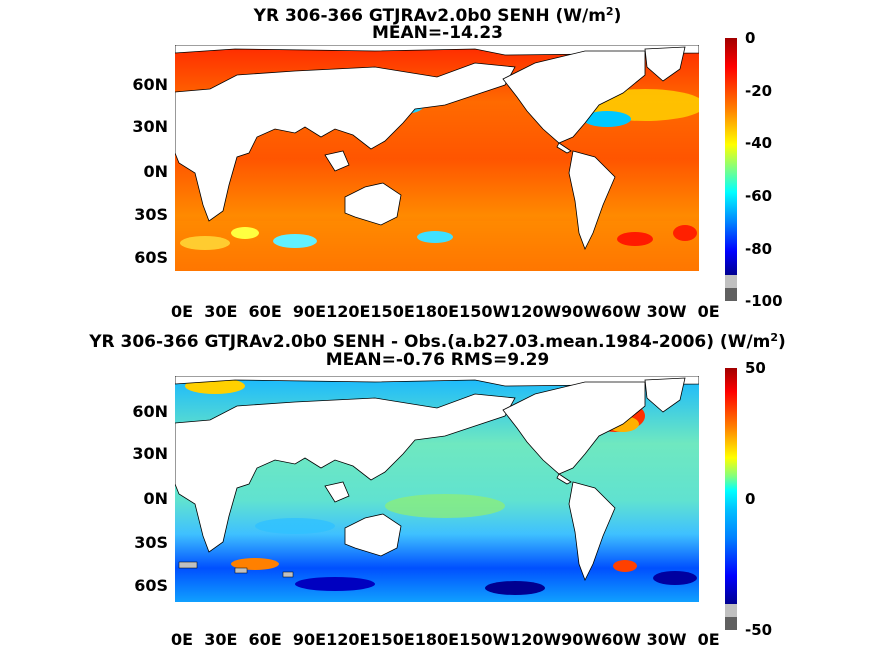 This screenshot has width=875, height=656. I want to click on colorbar-tick: 50, so click(755, 368).